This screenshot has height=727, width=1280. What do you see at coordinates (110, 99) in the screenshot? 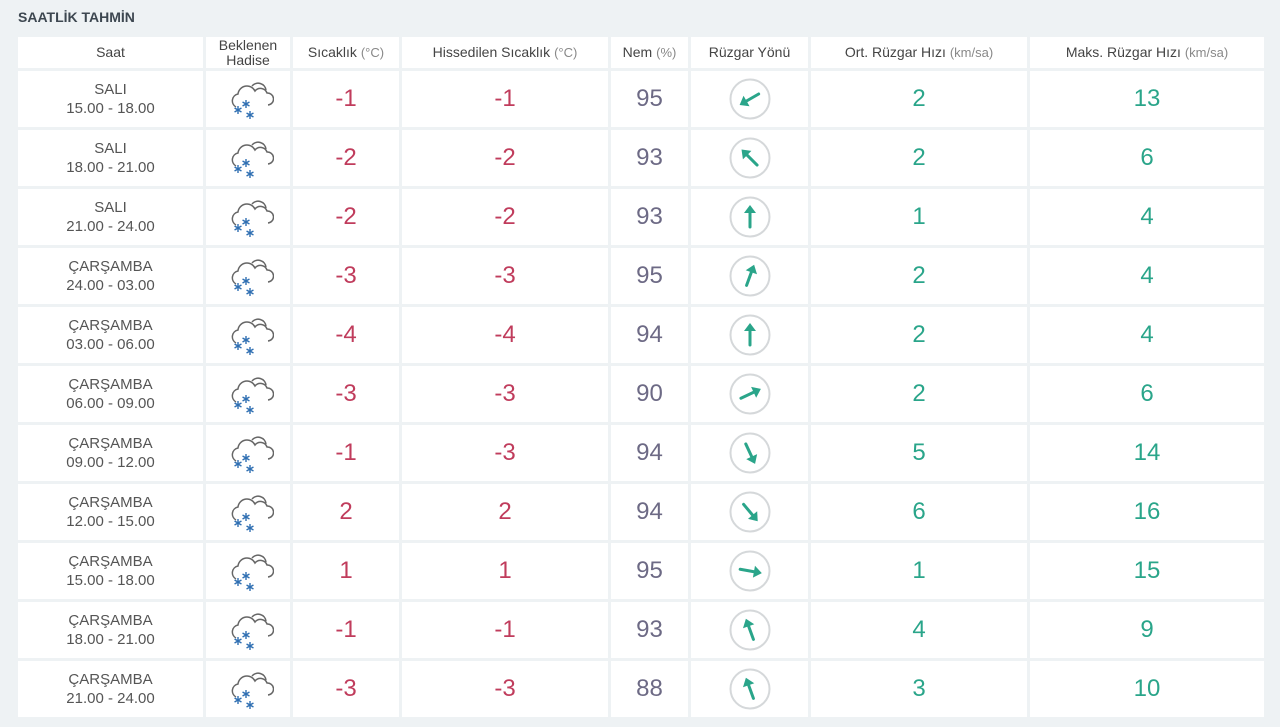
I see `time-cell: SALI 15.00 - 18.00` at bounding box center [110, 99].